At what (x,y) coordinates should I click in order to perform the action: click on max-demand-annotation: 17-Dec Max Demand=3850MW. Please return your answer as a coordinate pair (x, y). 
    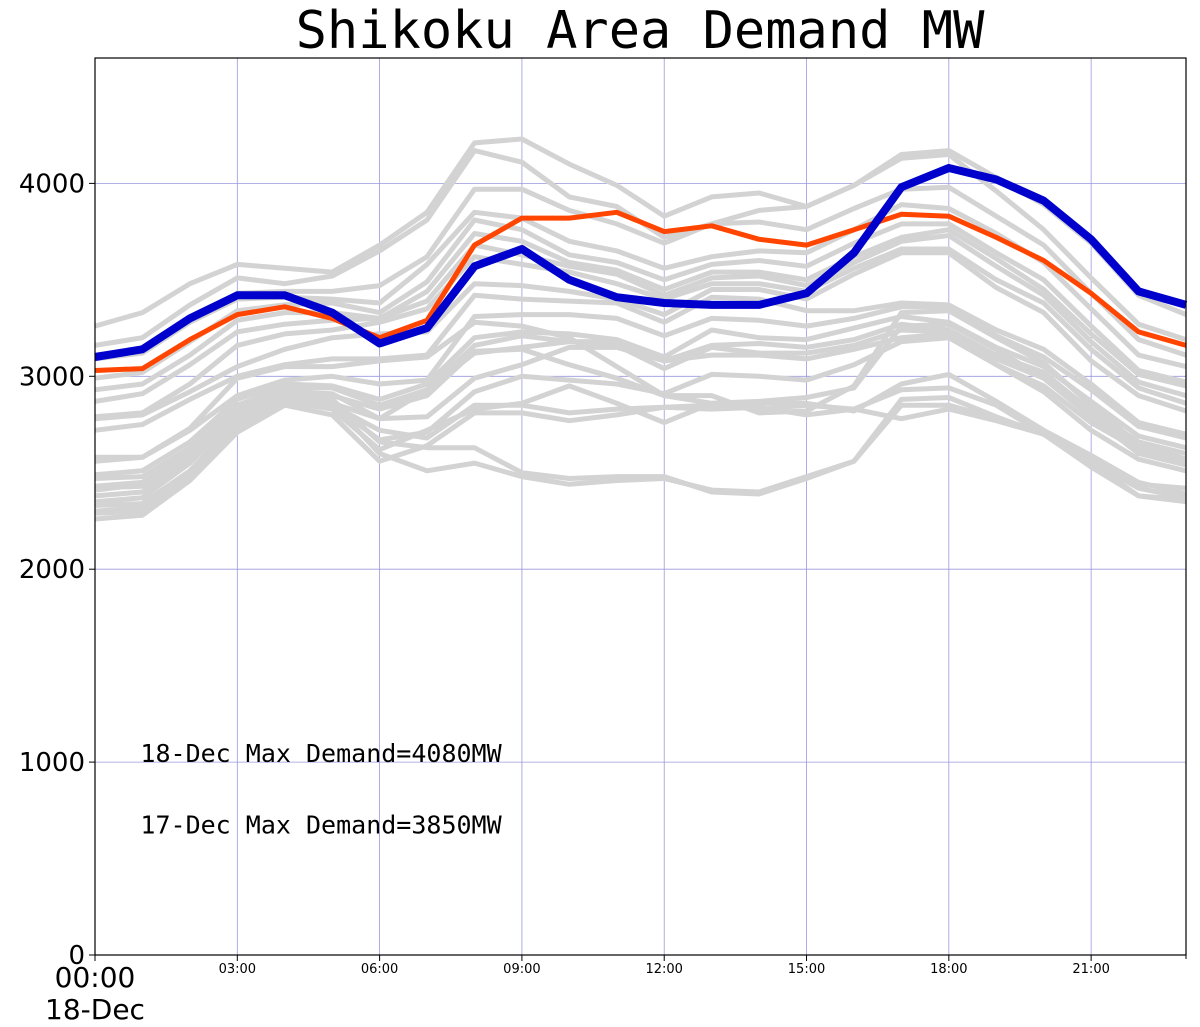
    Looking at the image, I should click on (321, 824).